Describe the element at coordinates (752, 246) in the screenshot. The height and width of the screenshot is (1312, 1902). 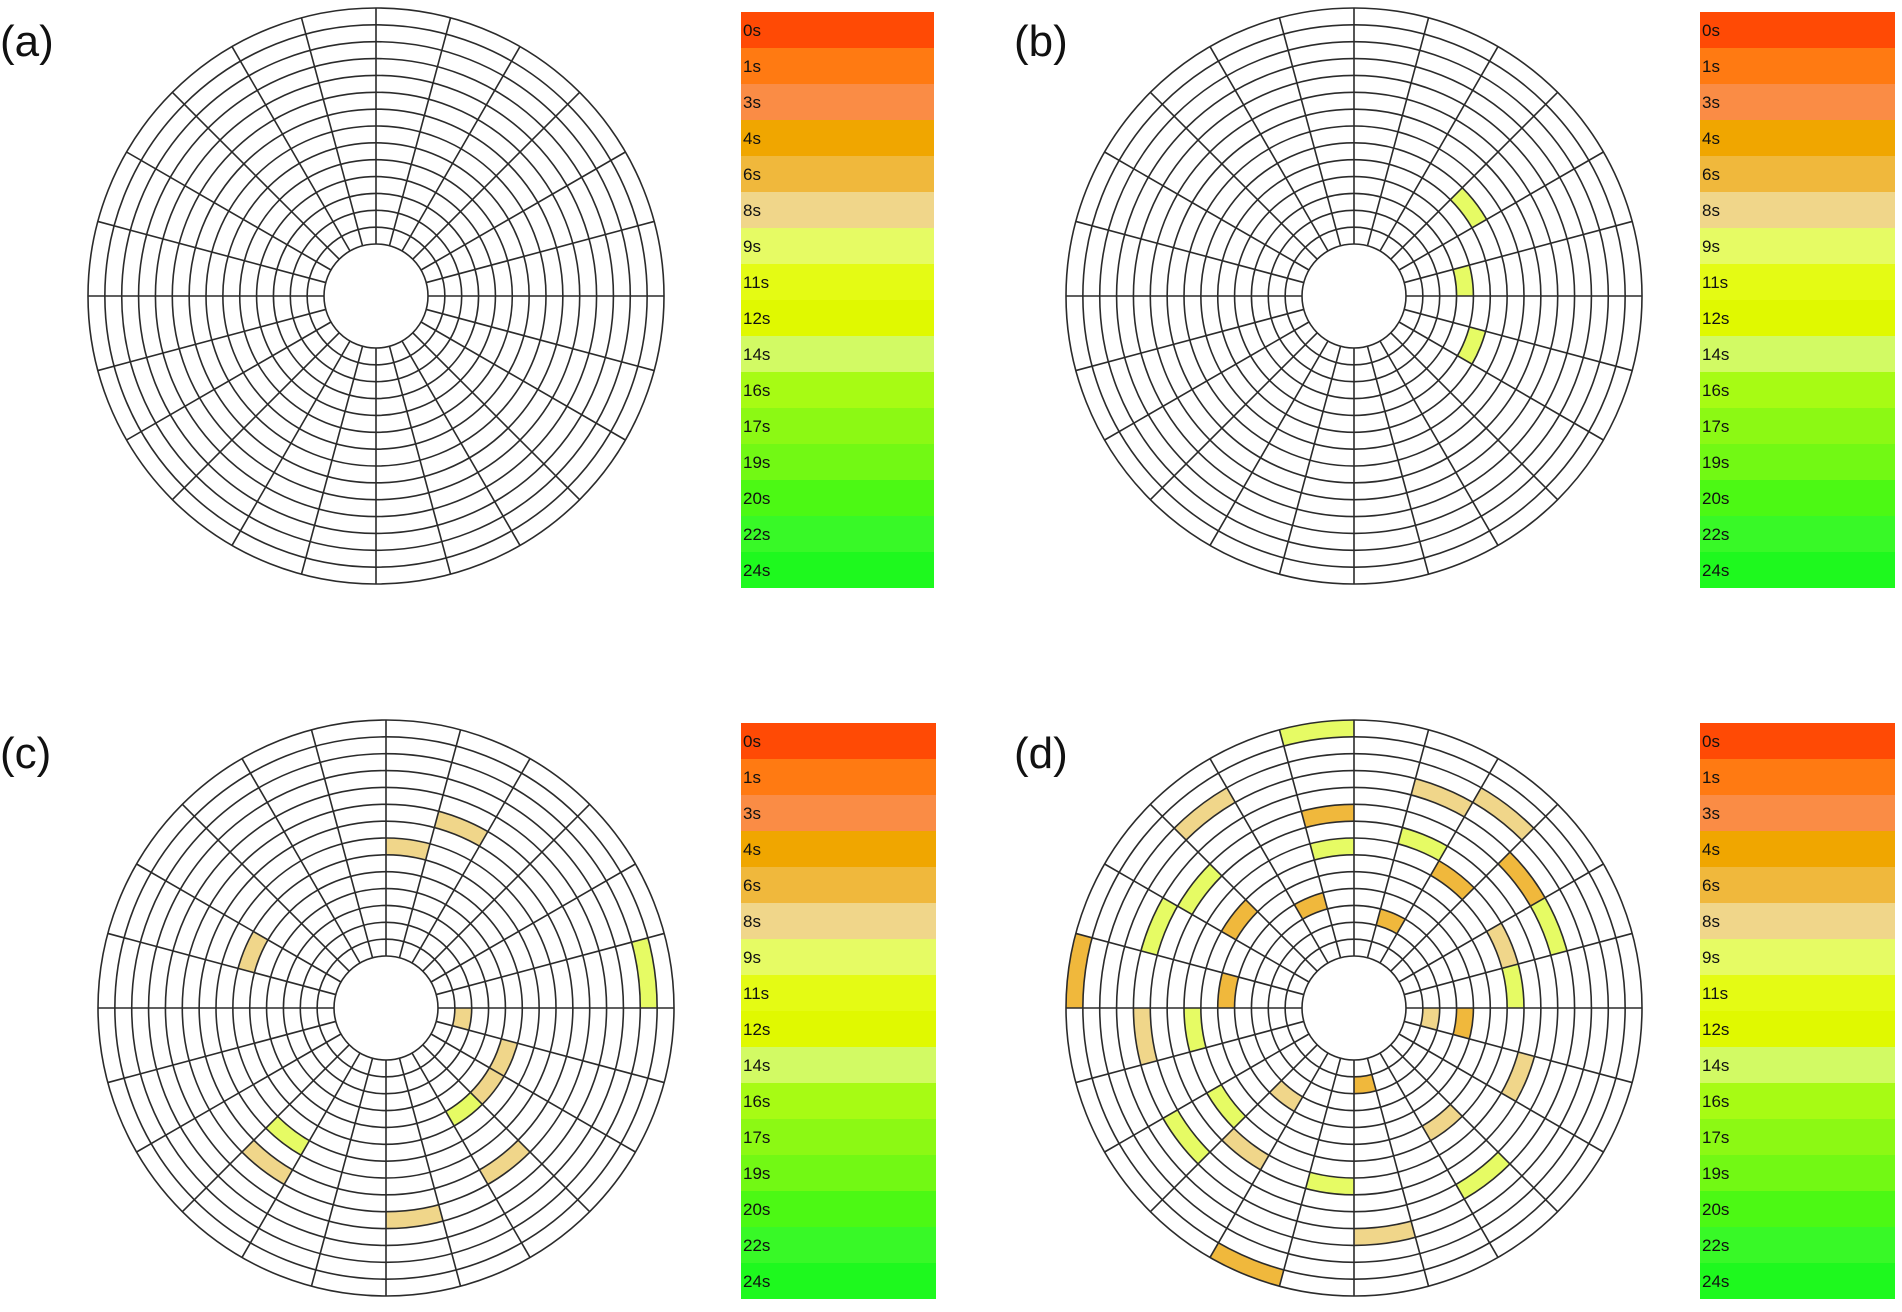
I see `legend-label: 9s` at that location.